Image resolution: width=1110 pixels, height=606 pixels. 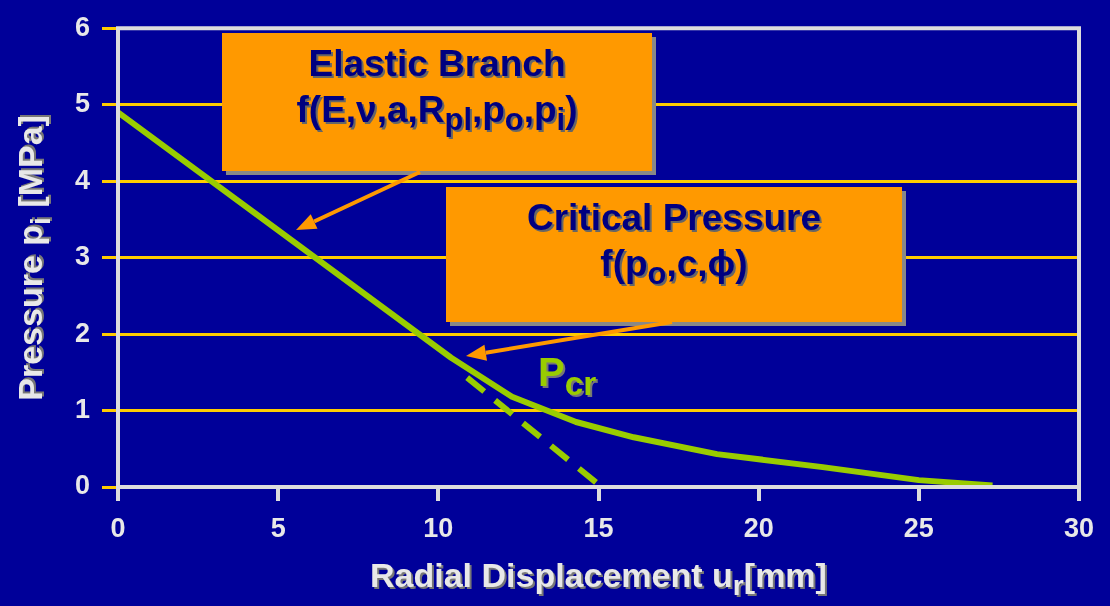 I want to click on y-tick-label: 3, so click(x=82, y=256).